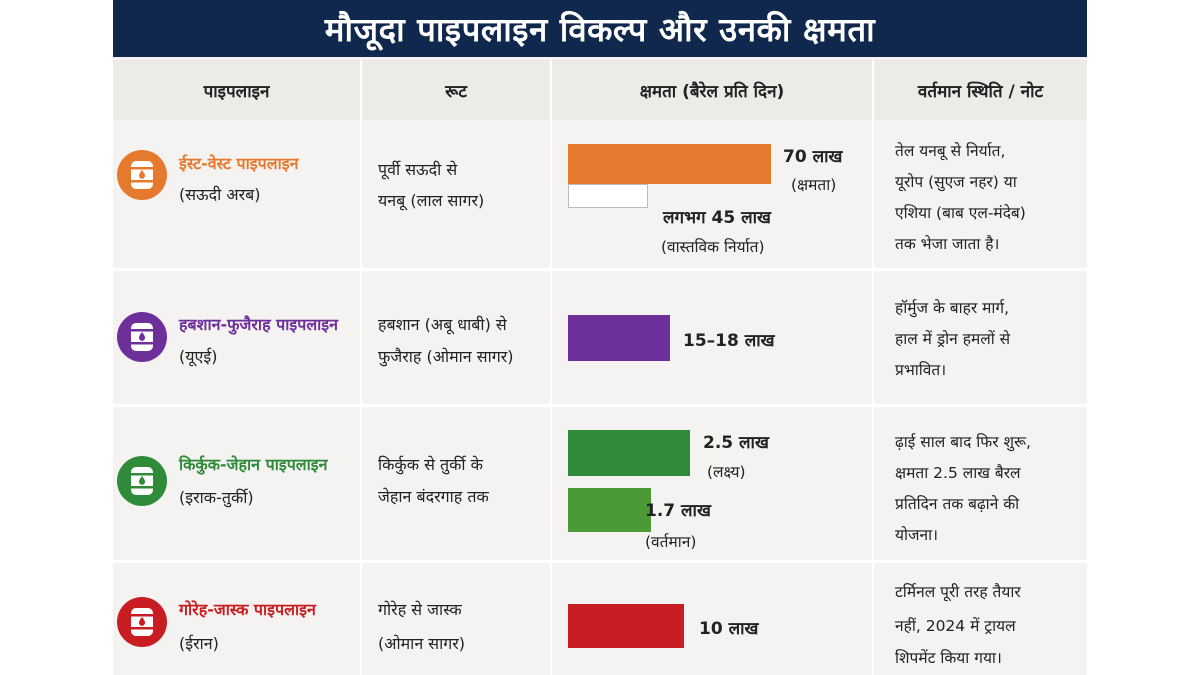  I want to click on note-text: नहीं, 2024 में ट्रायल, so click(955, 626).